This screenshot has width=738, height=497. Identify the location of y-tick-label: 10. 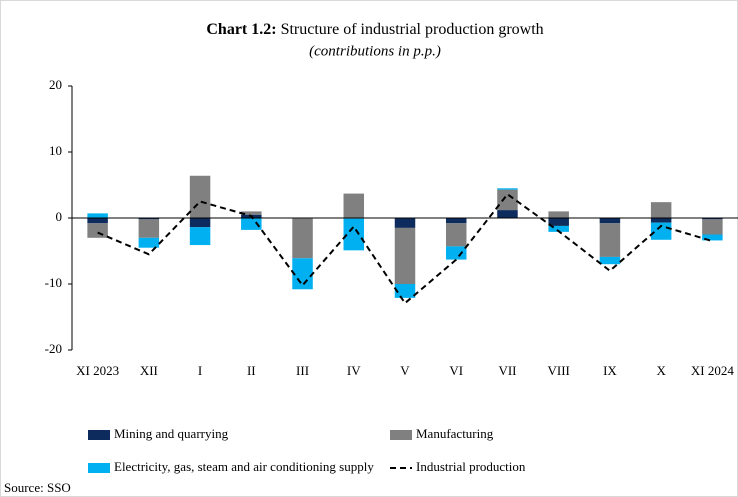
(55, 150).